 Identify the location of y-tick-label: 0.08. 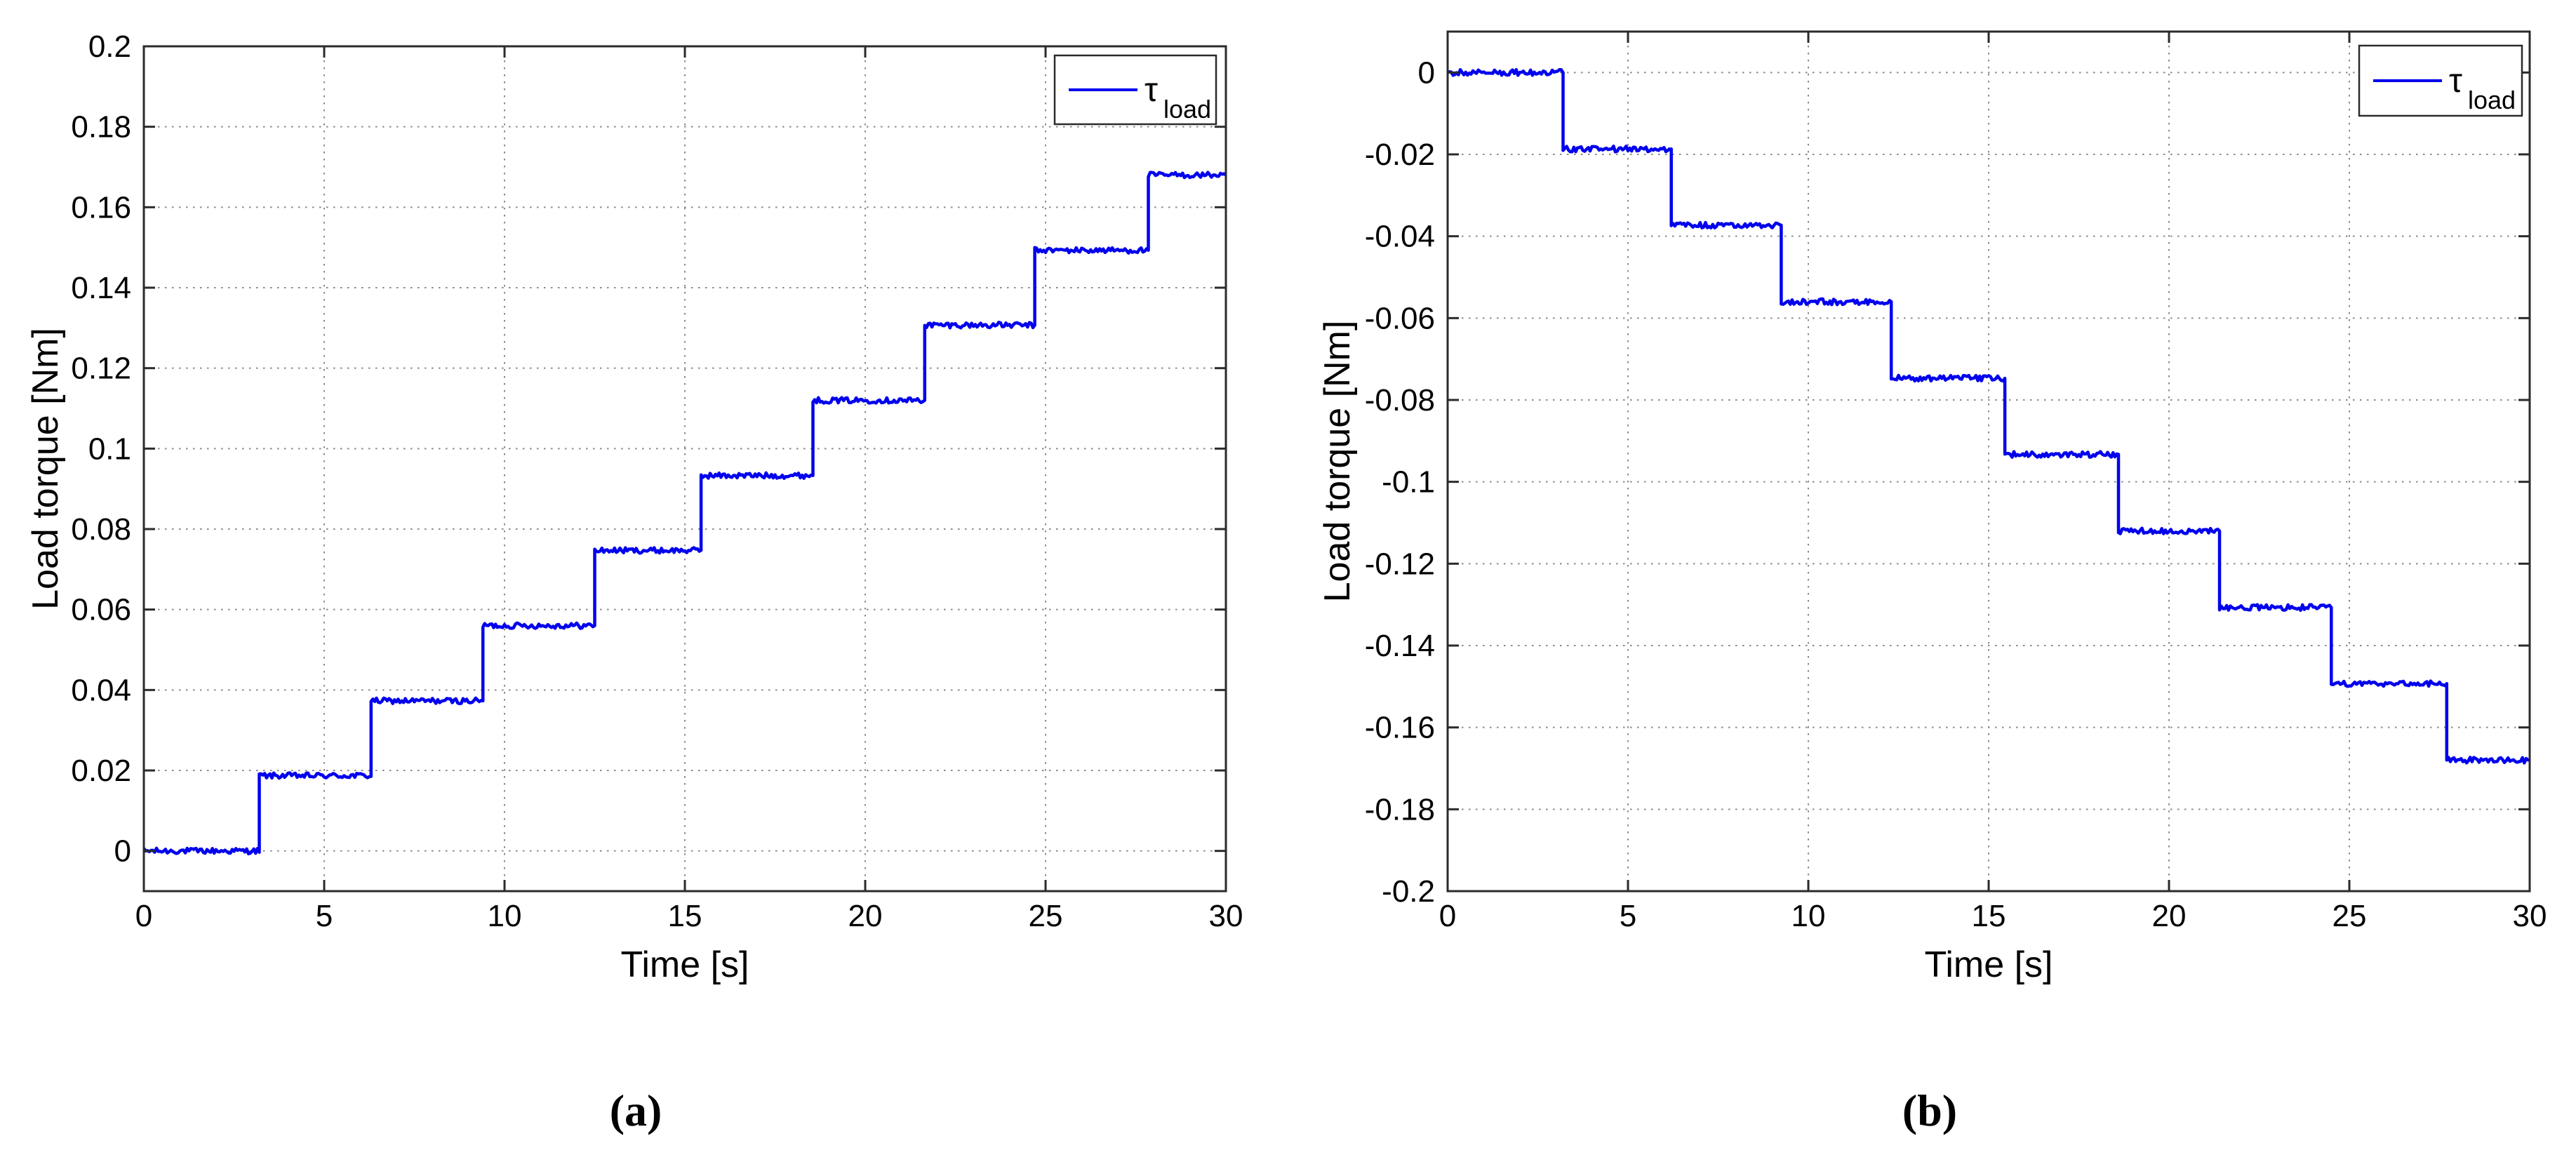
(101, 529).